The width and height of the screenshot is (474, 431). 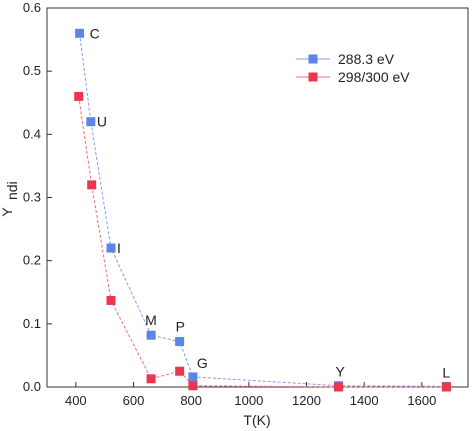 I want to click on point-label-p: P, so click(x=180, y=327).